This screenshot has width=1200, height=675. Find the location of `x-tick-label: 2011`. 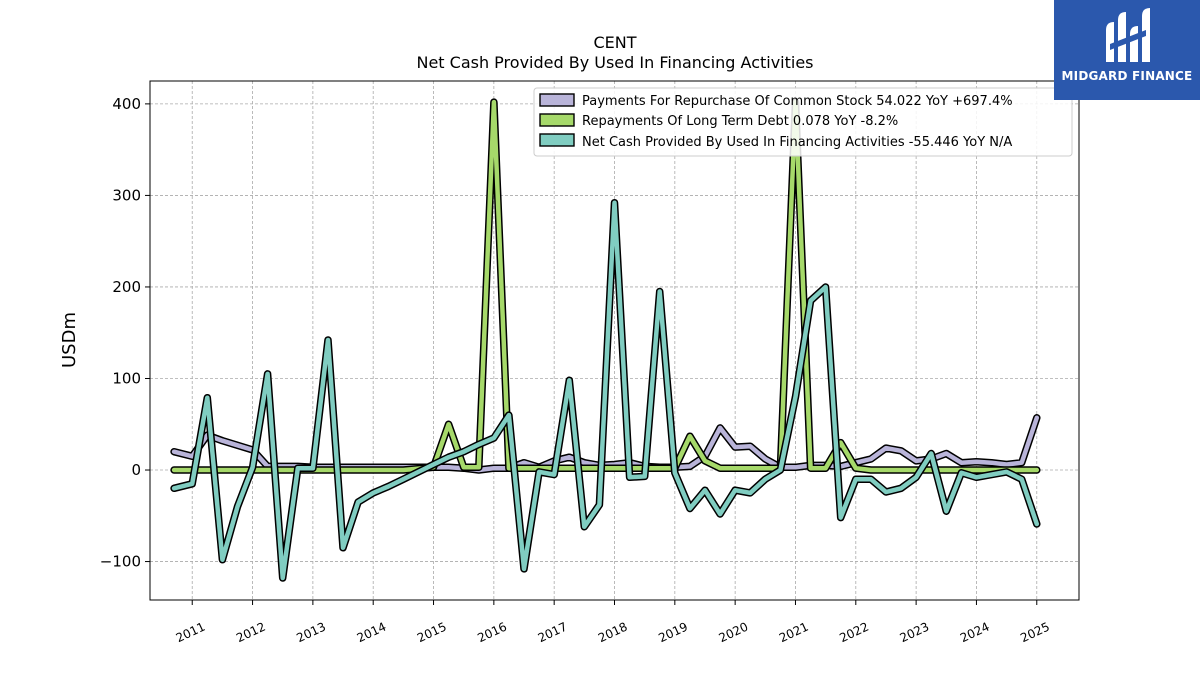

x-tick-label: 2011 is located at coordinates (191, 633).